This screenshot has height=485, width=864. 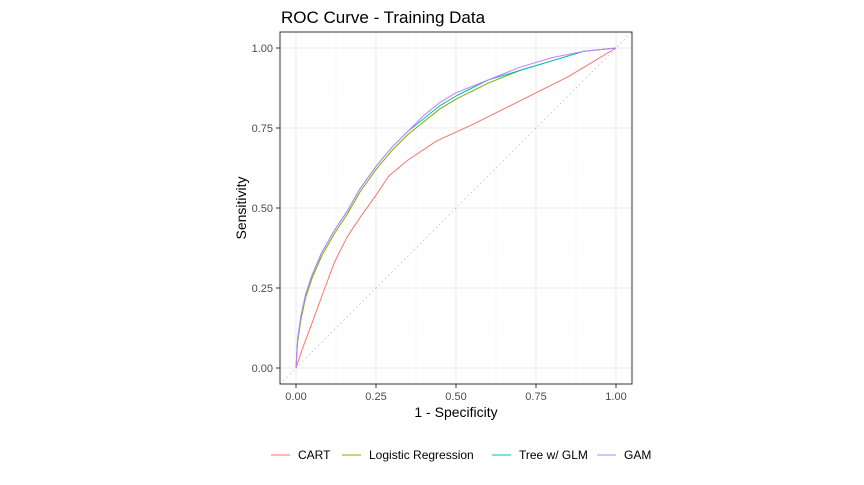 What do you see at coordinates (262, 289) in the screenshot?
I see `y-tick-label: 0.25` at bounding box center [262, 289].